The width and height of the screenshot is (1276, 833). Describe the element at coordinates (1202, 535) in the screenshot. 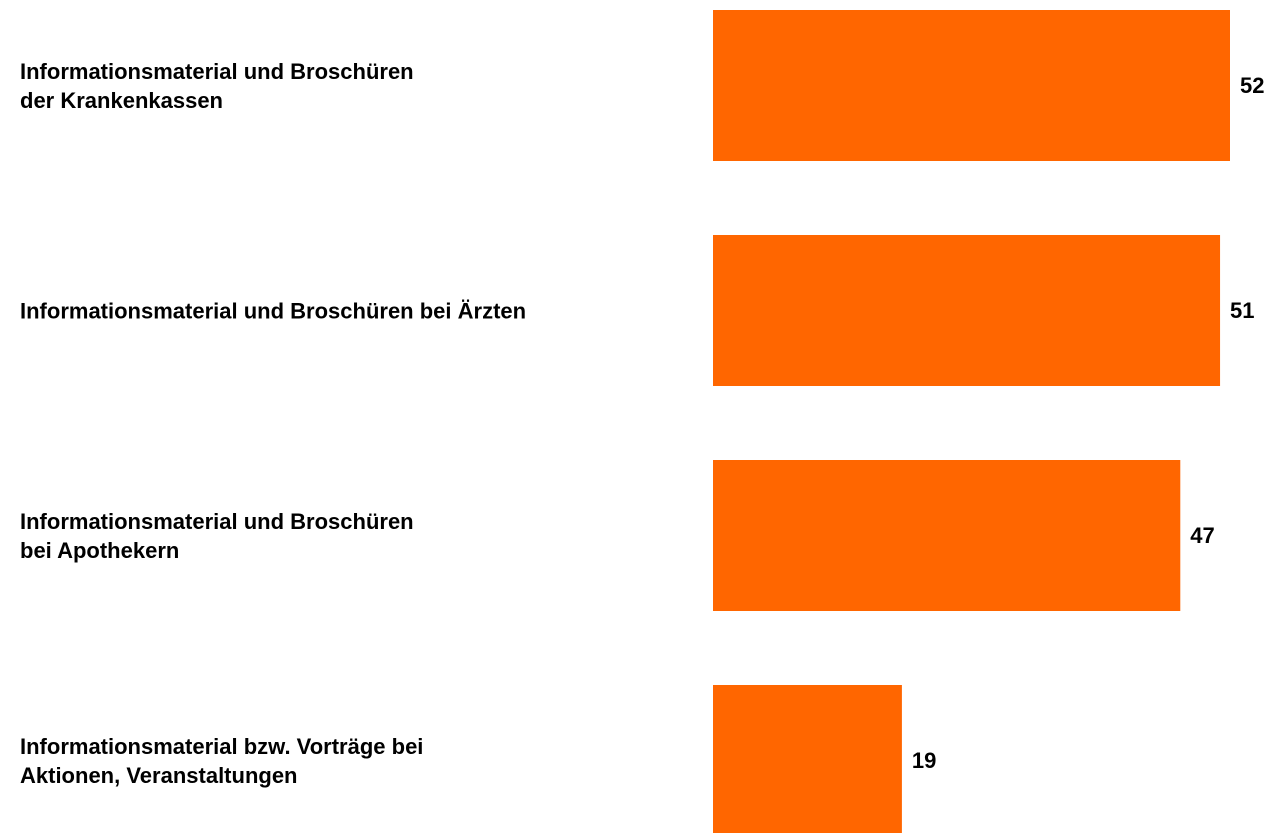

I see `value-label: 47` at that location.